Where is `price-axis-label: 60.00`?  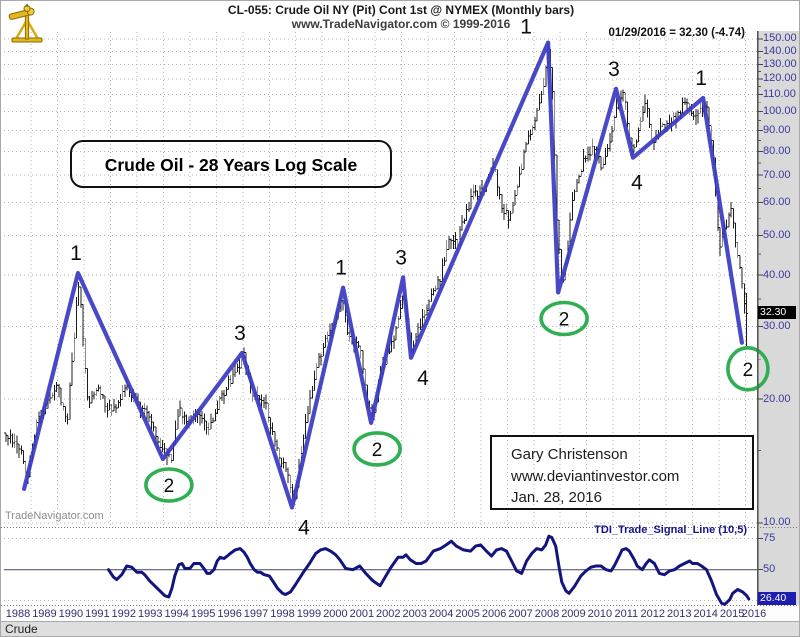 price-axis-label: 60.00 is located at coordinates (777, 202).